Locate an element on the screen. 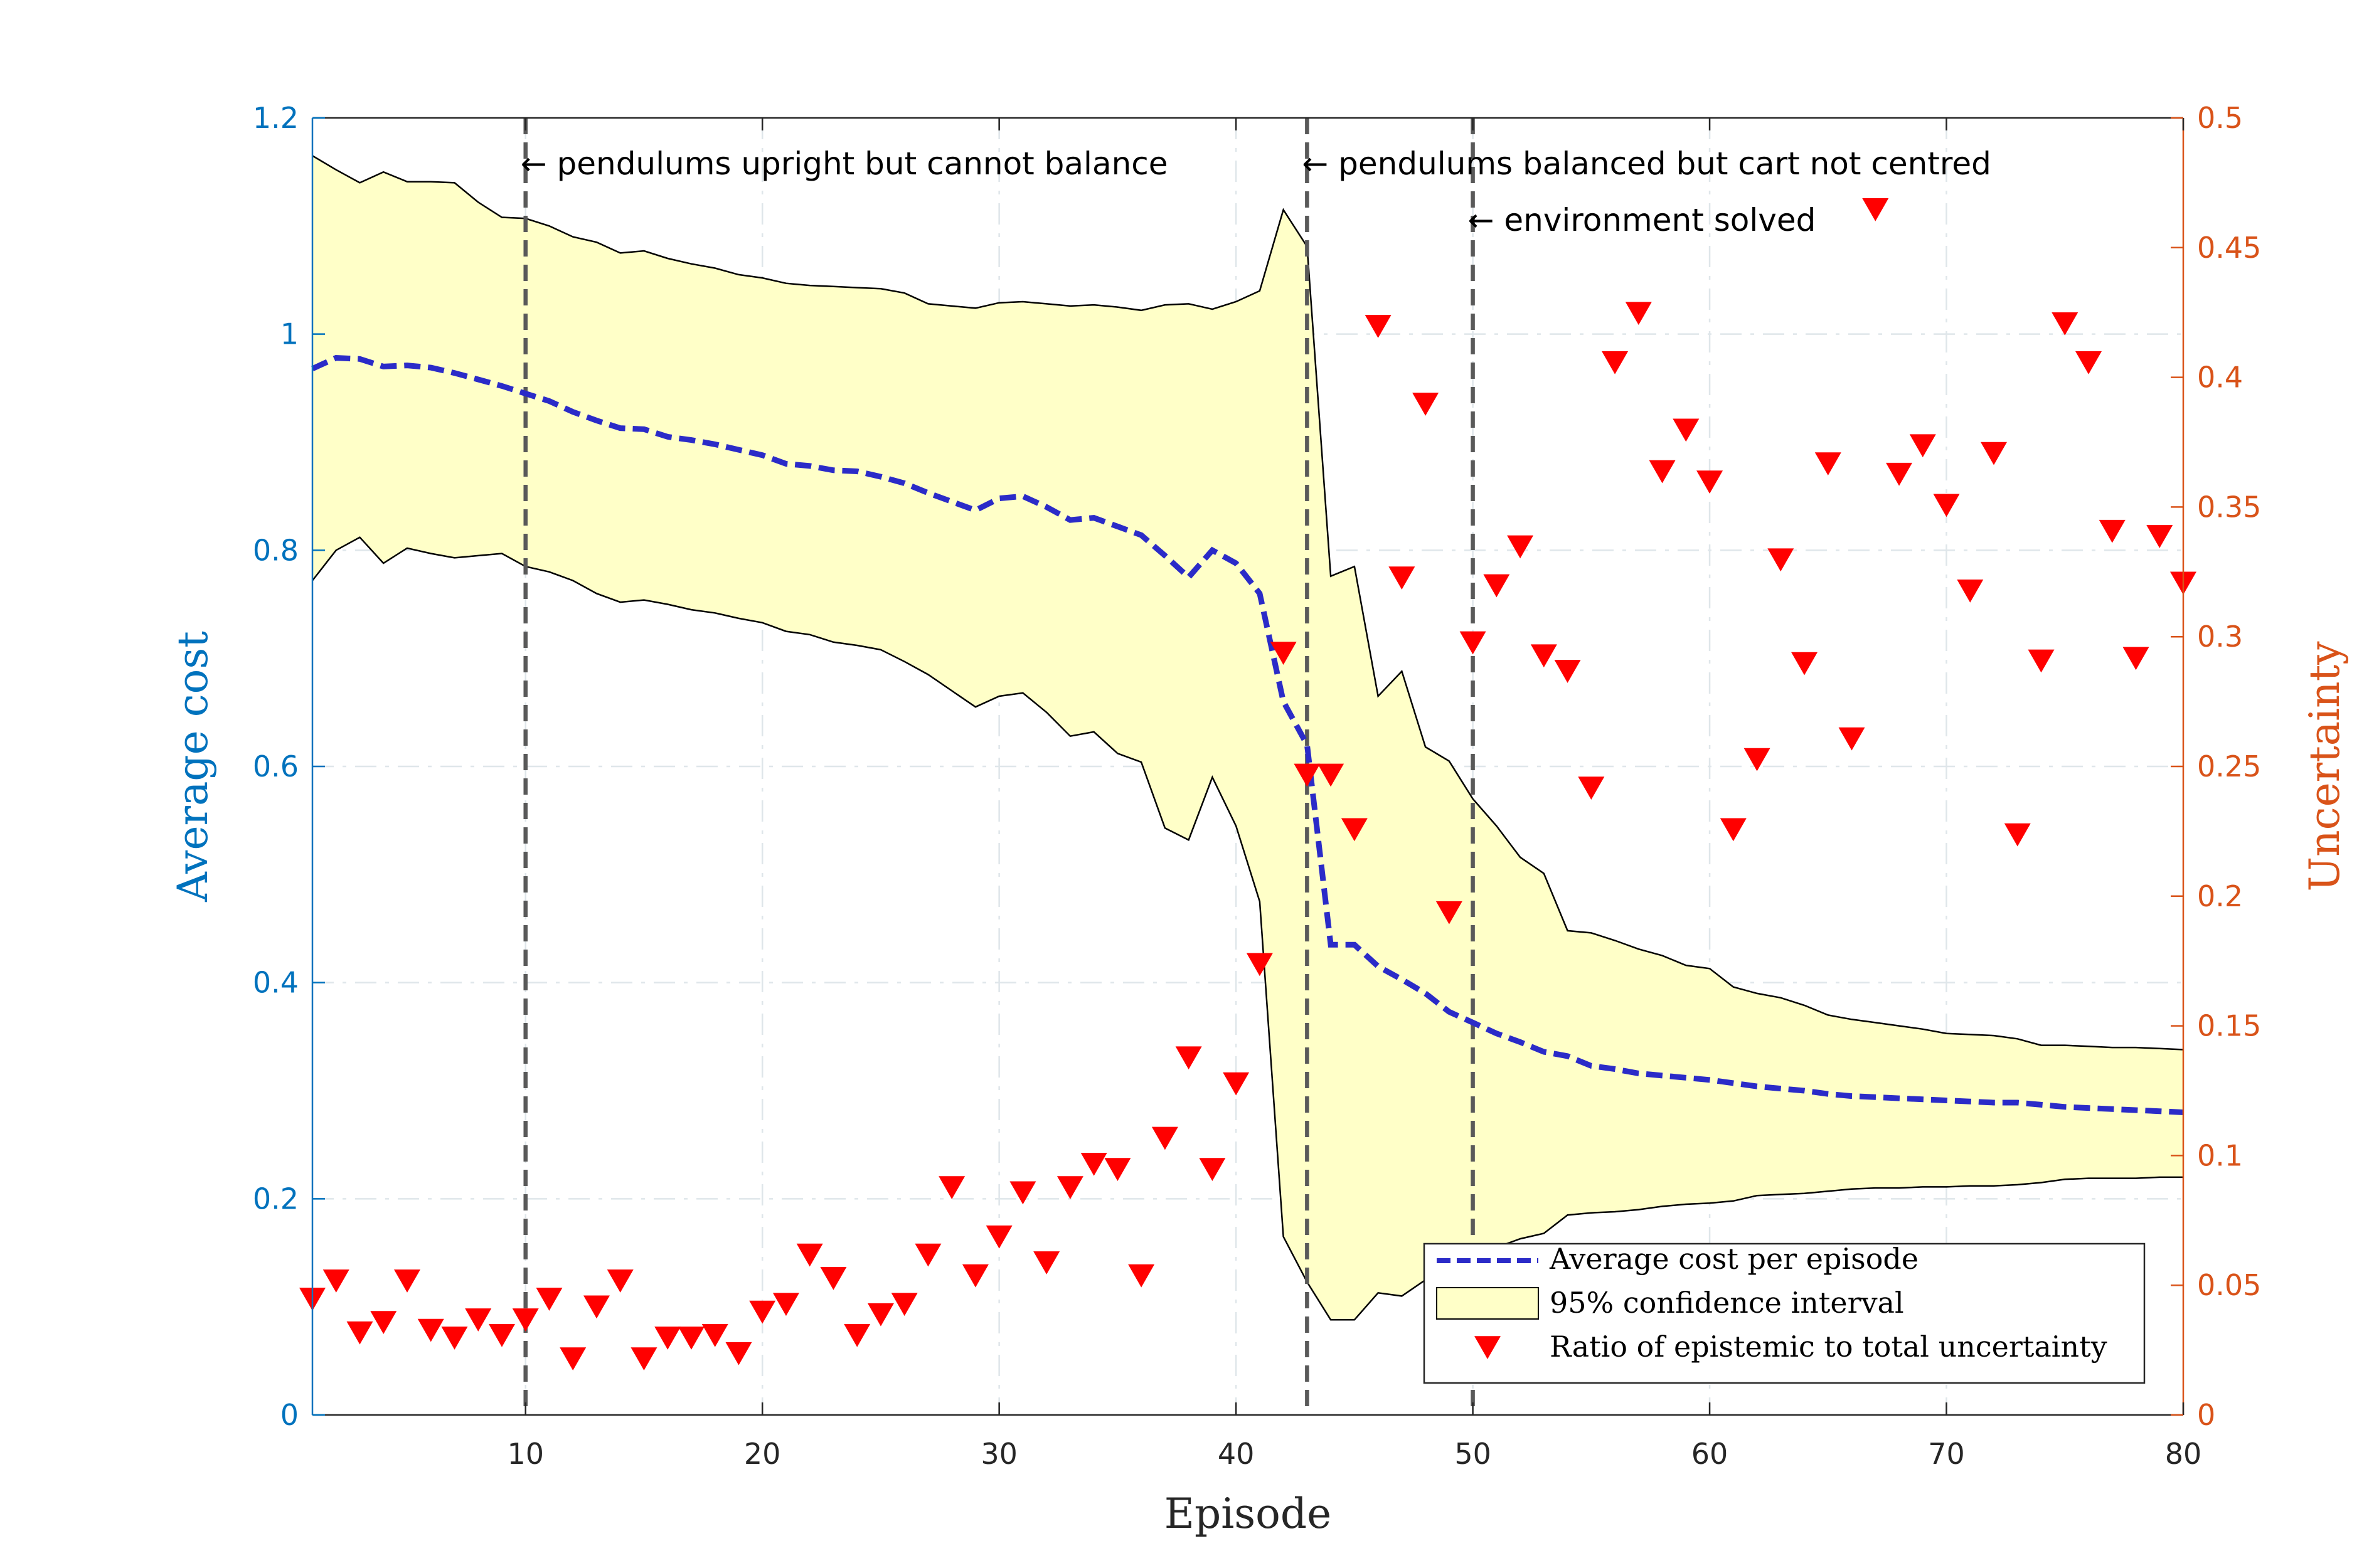 The height and width of the screenshot is (1568, 2379). y-right-tick-label: 0.5 is located at coordinates (2220, 118).